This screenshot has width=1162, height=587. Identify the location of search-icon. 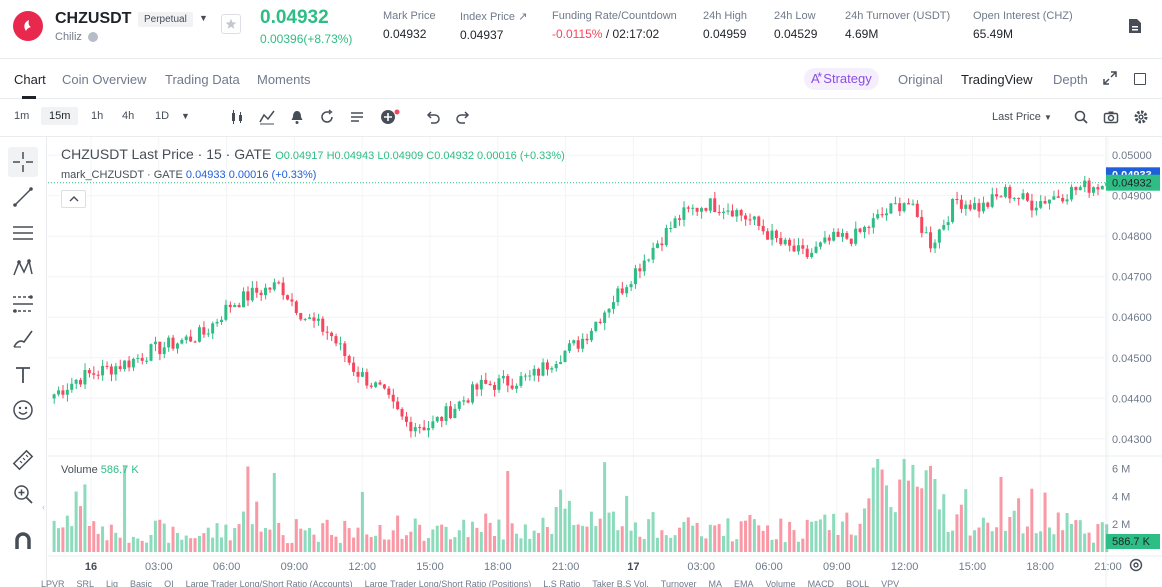
(1081, 117).